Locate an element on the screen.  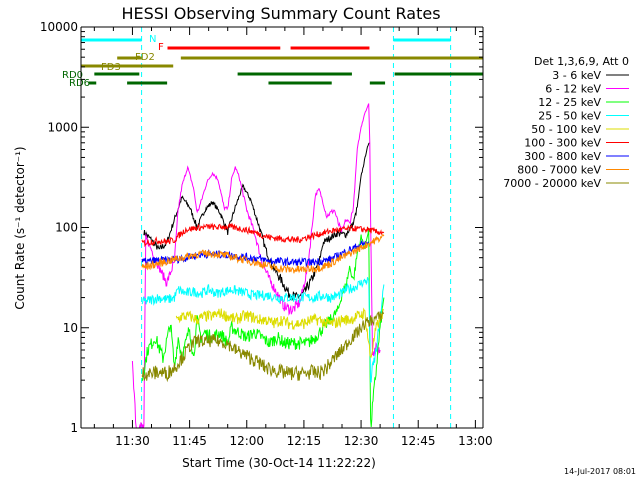
flag-label: F is located at coordinates (161, 47).